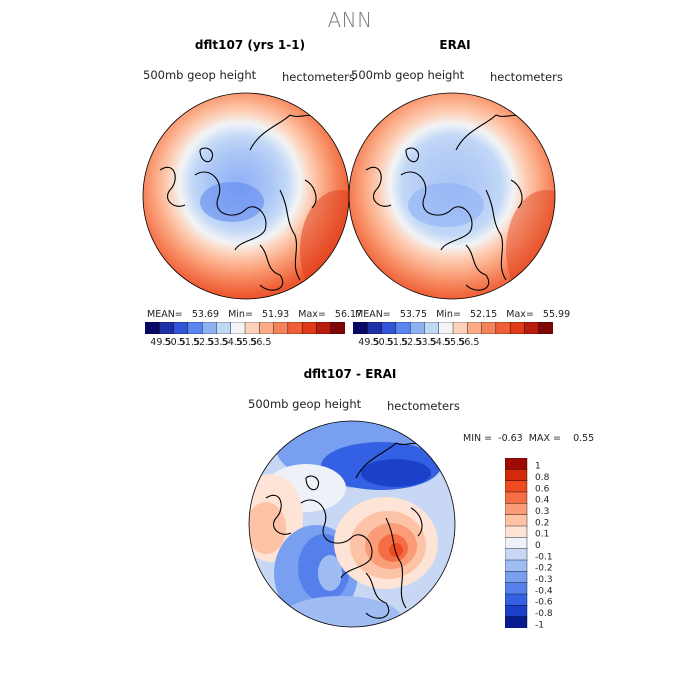  Describe the element at coordinates (350, 20) in the screenshot. I see `figure-suptitle: ANN` at that location.